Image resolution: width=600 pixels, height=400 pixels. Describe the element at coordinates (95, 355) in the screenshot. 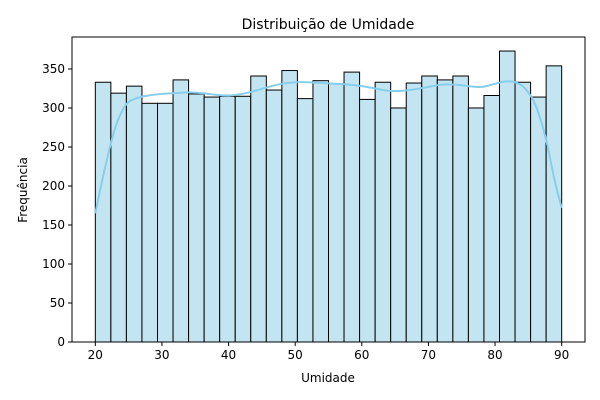

I see `x-tick-label: 20` at that location.